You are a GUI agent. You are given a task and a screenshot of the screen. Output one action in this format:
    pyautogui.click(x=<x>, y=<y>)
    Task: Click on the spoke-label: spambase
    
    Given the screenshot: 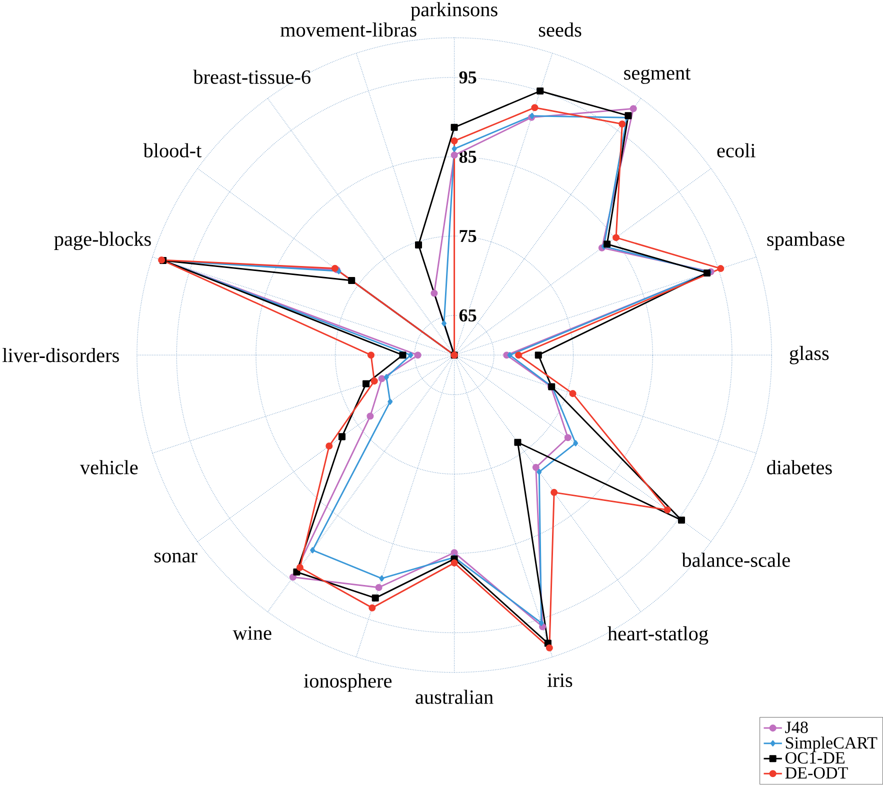 What is the action you would take?
    pyautogui.click(x=805, y=241)
    